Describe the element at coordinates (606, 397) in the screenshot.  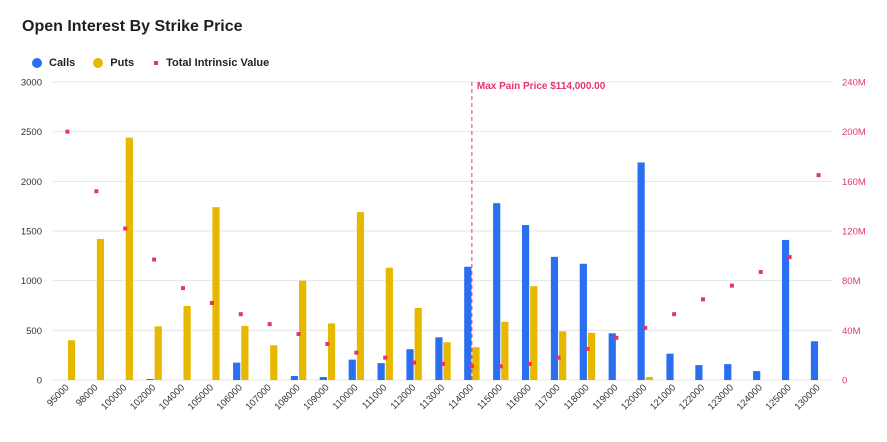
I see `x-tick-label: 119000` at that location.